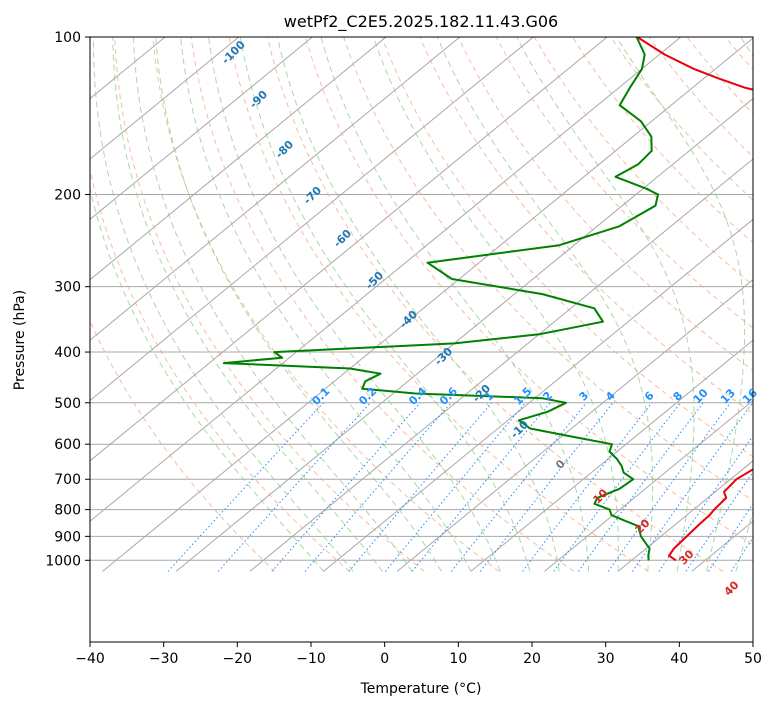 This screenshot has width=775, height=708. What do you see at coordinates (606, 659) in the screenshot?
I see `x-tick-label: 30` at bounding box center [606, 659].